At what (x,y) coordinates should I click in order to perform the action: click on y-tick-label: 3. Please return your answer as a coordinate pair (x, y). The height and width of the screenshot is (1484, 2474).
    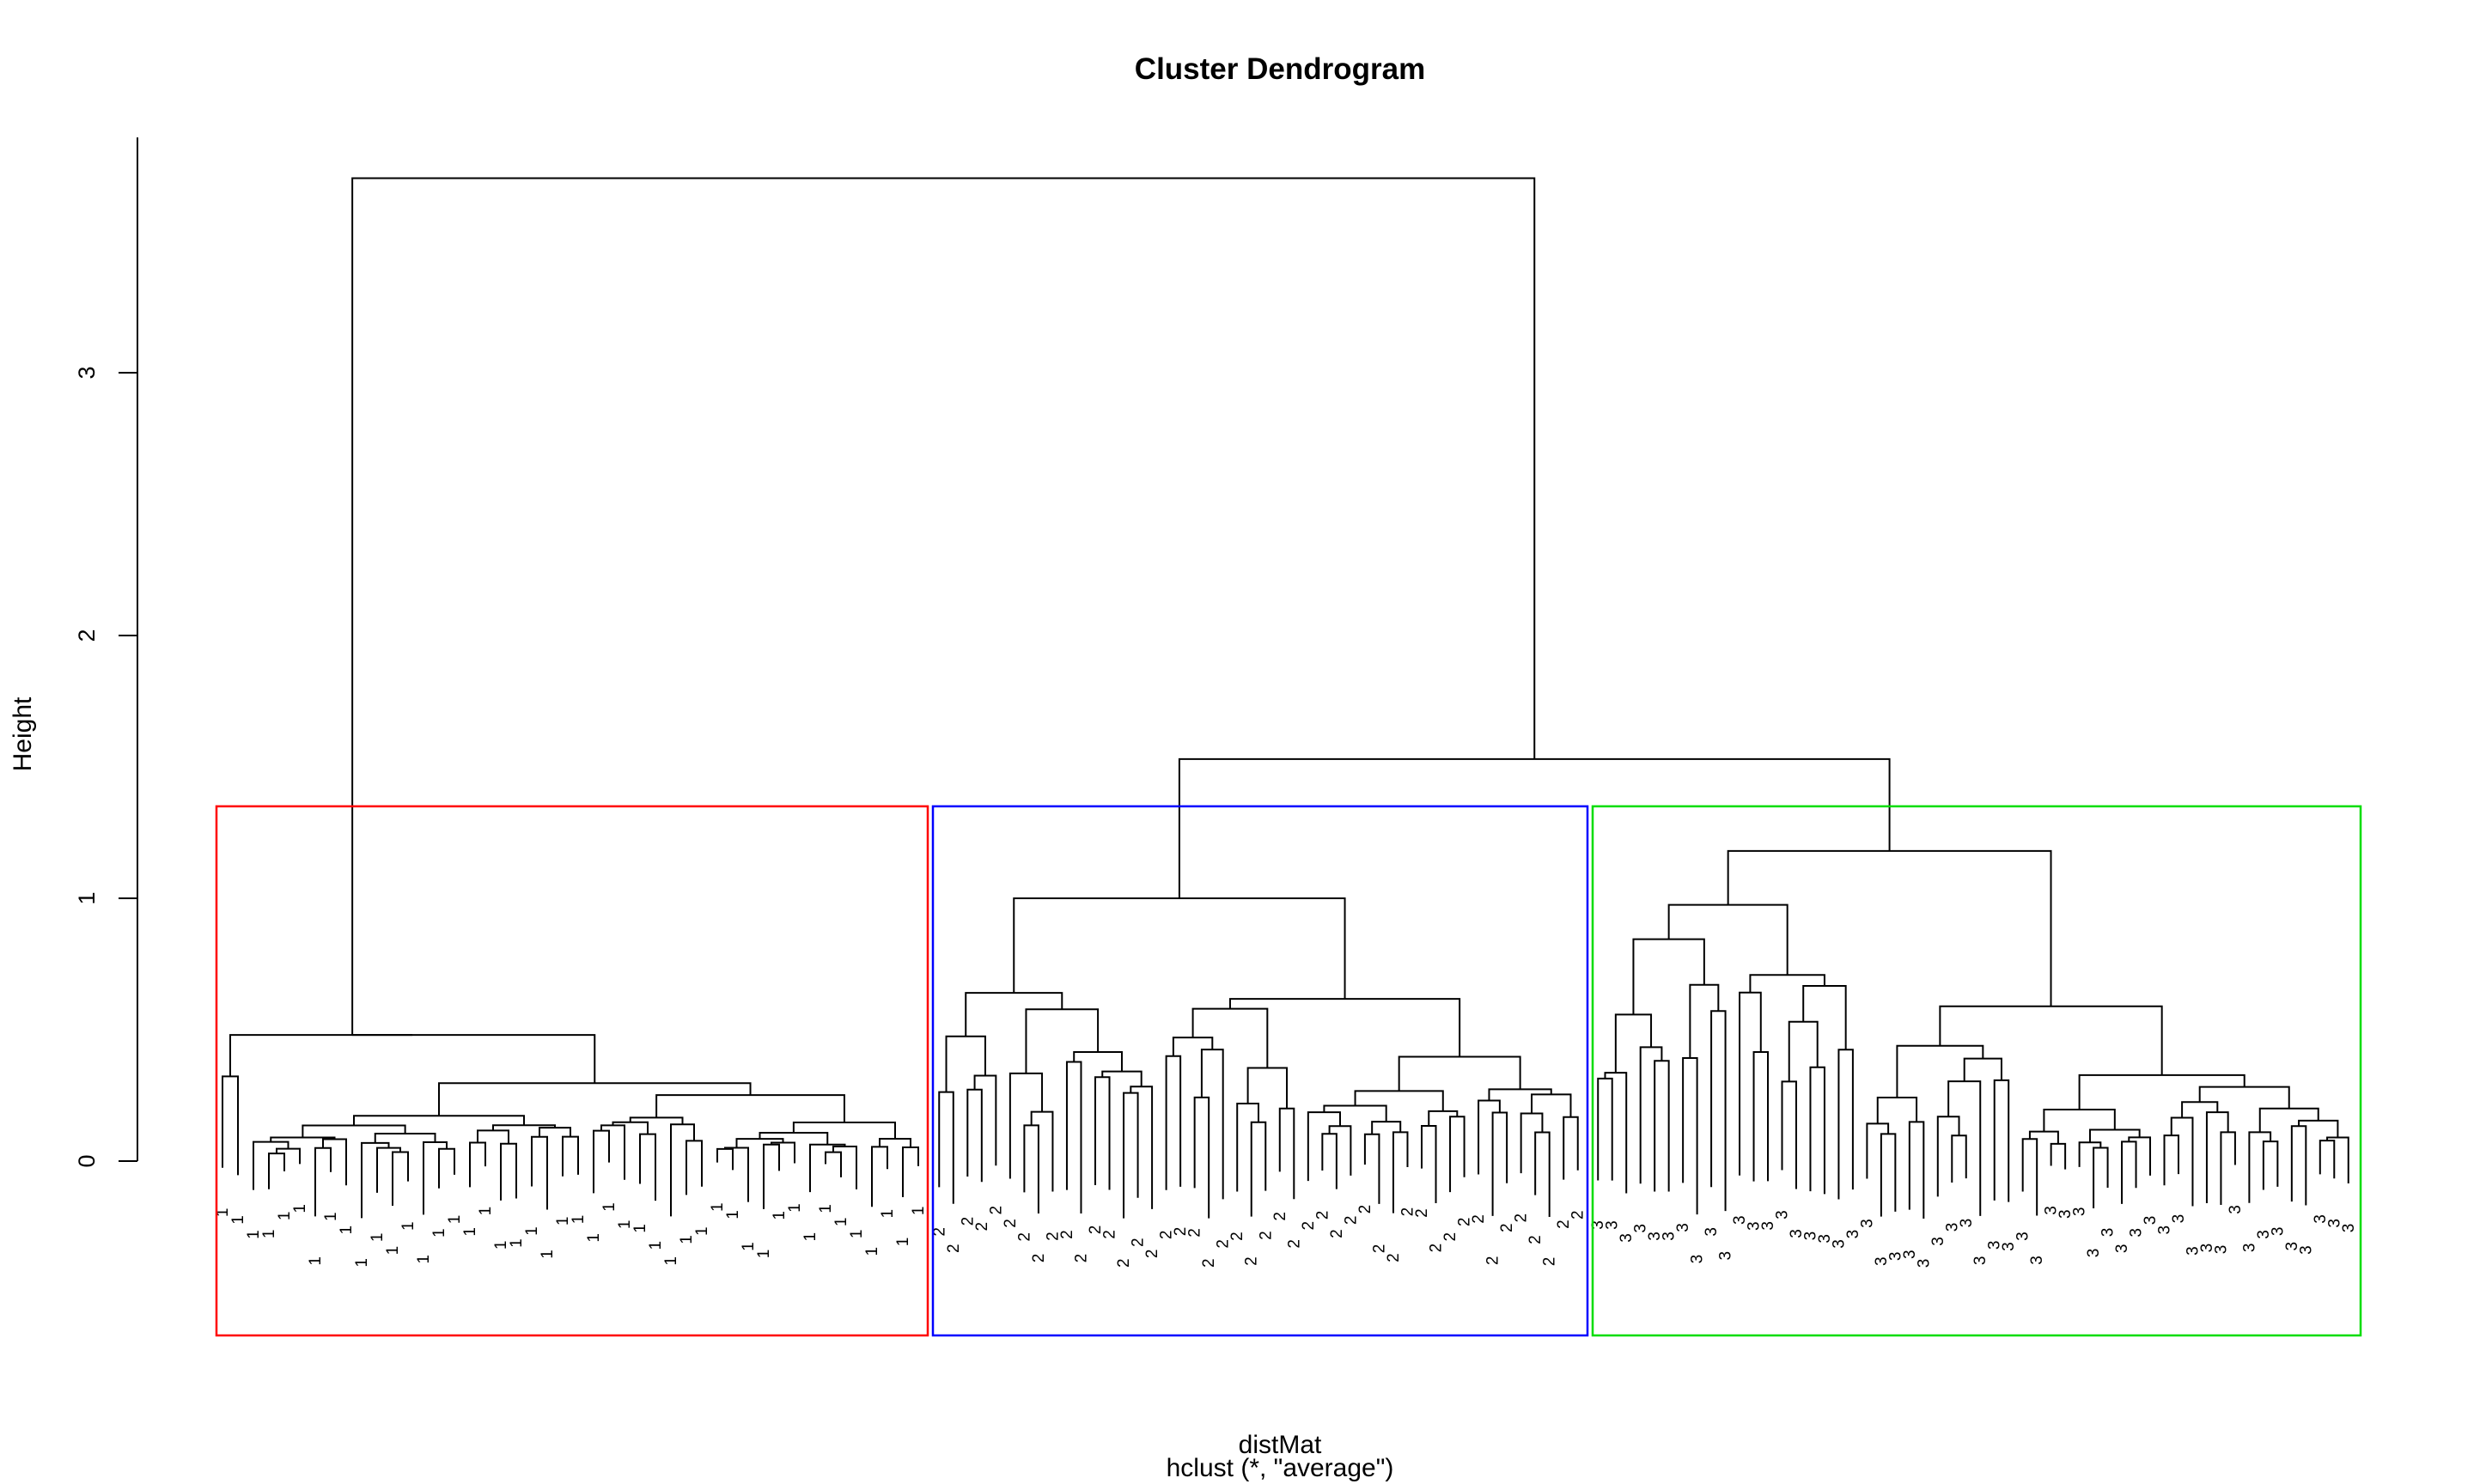
    Looking at the image, I should click on (87, 373).